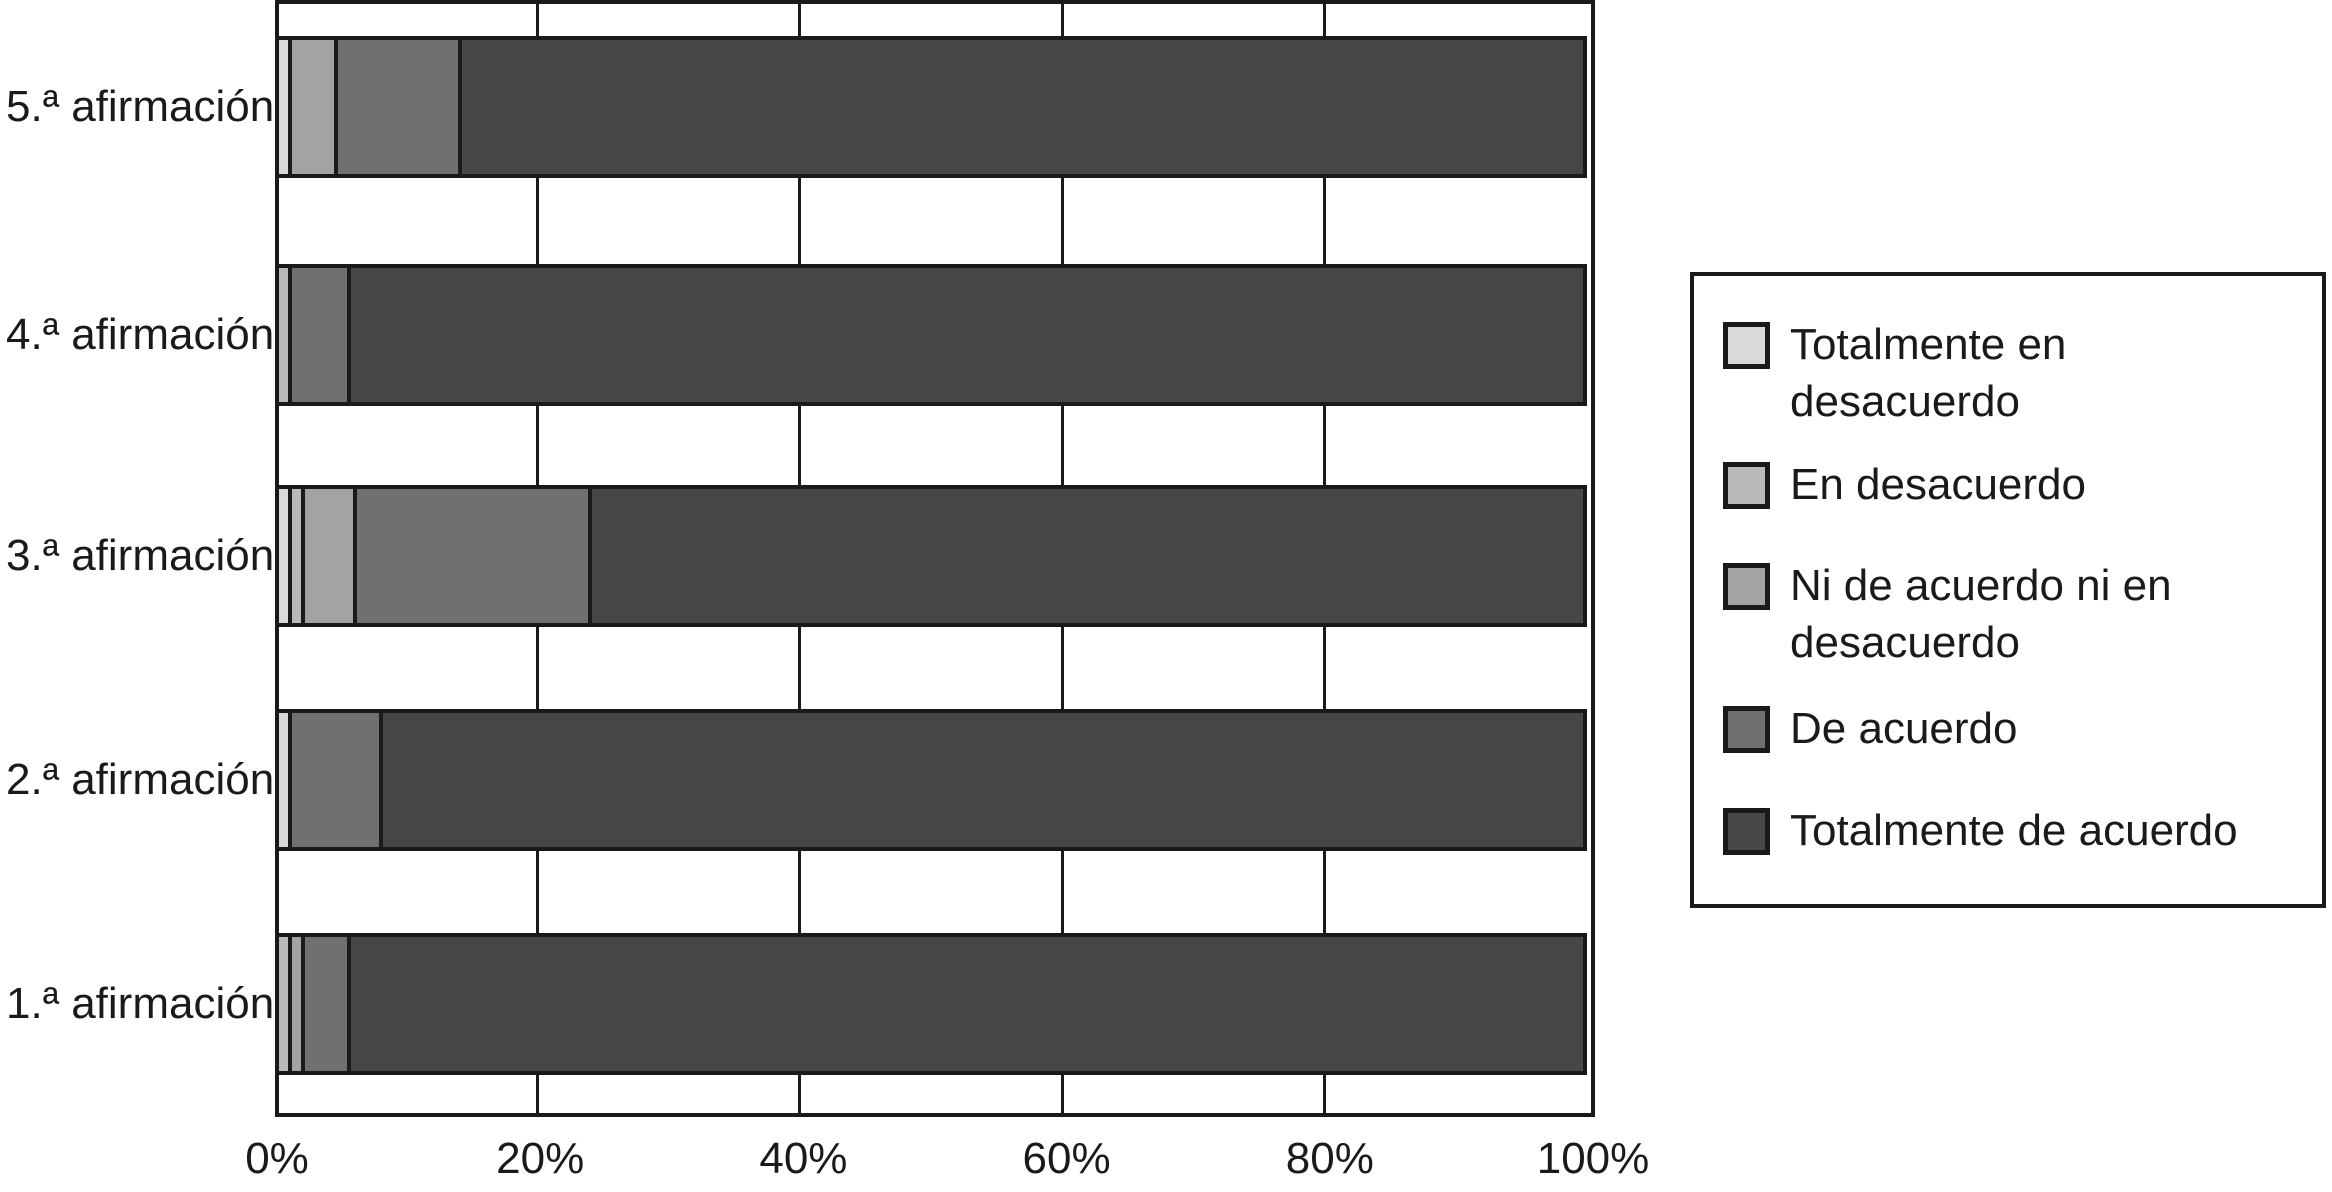  Describe the element at coordinates (803, 1158) in the screenshot. I see `x-tick-label-40: 40%` at that location.